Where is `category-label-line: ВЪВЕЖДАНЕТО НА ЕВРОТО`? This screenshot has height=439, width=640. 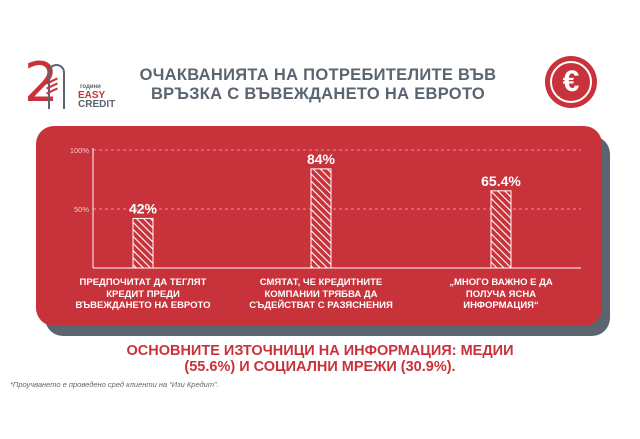
category-label-line: ВЪВЕЖДАНЕТО НА ЕВРОТО is located at coordinates (143, 305).